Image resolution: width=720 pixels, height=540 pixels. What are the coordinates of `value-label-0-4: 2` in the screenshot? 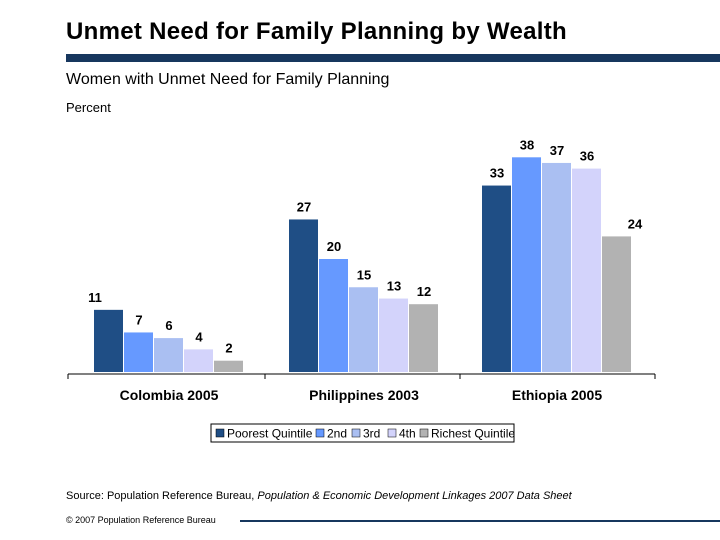 It's located at (228, 348).